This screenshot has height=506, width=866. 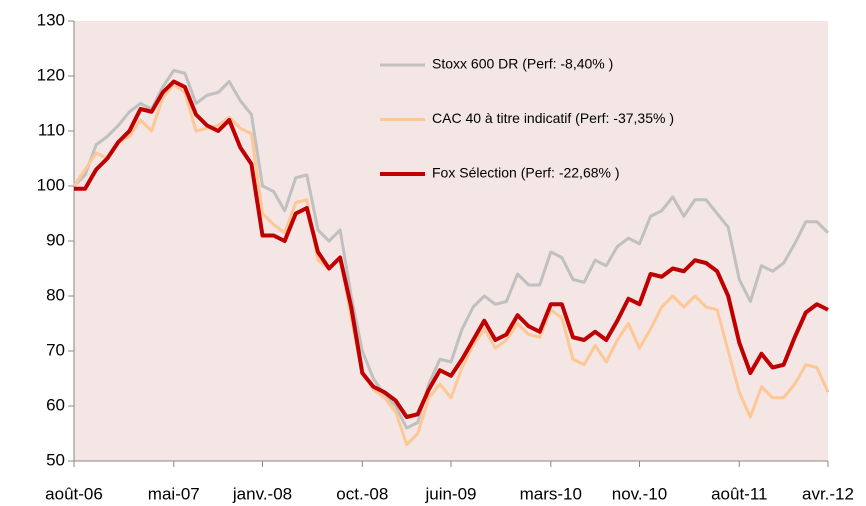 I want to click on legend-label: Fox Sélection (Perf: -22,68% ), so click(x=526, y=173).